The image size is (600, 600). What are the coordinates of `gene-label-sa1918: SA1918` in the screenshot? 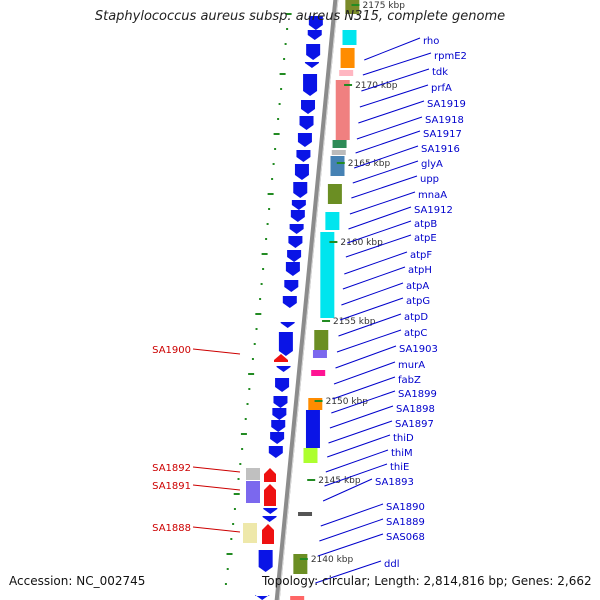 It's located at (444, 120).